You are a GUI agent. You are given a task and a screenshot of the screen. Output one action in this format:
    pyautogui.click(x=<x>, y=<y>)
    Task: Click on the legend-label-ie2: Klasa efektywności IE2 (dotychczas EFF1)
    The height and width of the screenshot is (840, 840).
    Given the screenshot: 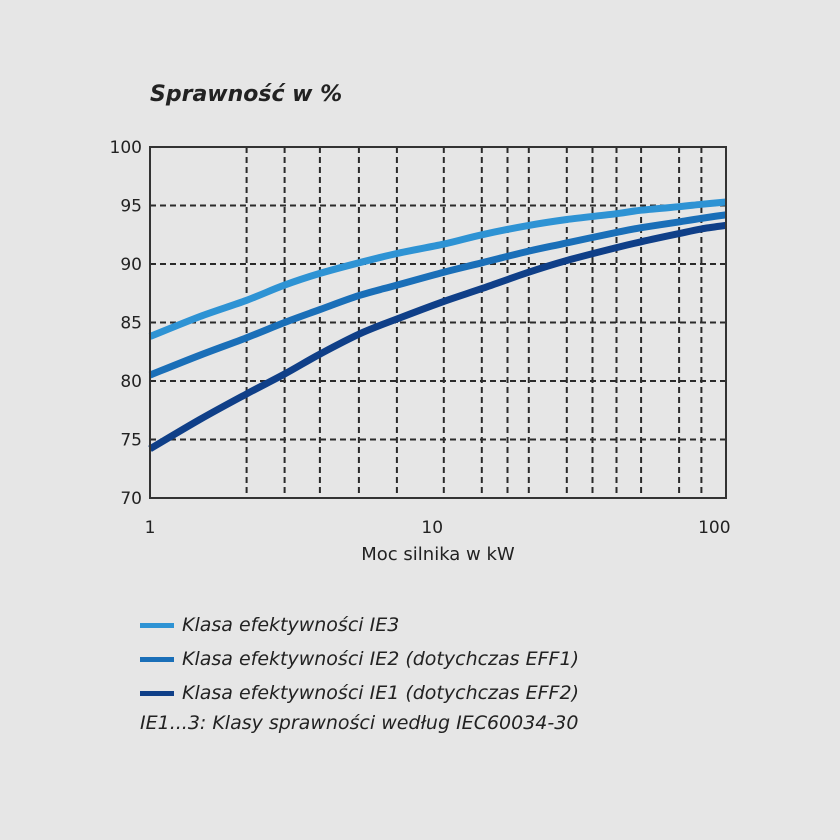 What is the action you would take?
    pyautogui.click(x=380, y=659)
    